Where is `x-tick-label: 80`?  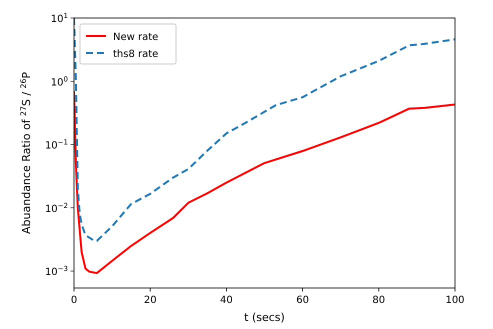
x-tick-label: 80 is located at coordinates (379, 300).